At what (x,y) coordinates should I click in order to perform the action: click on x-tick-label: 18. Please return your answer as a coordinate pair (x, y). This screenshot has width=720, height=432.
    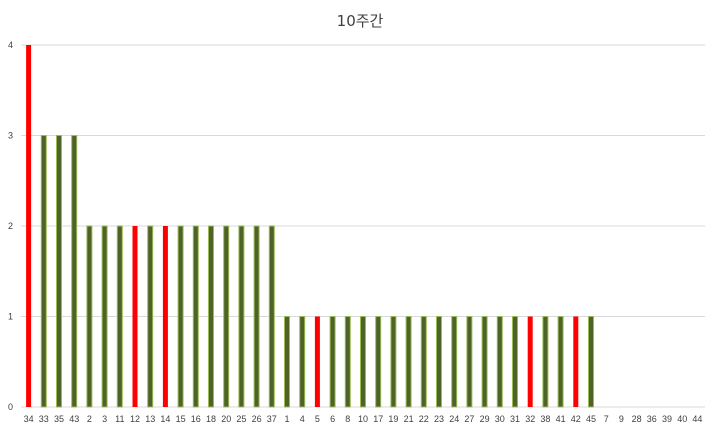
    Looking at the image, I should click on (211, 419).